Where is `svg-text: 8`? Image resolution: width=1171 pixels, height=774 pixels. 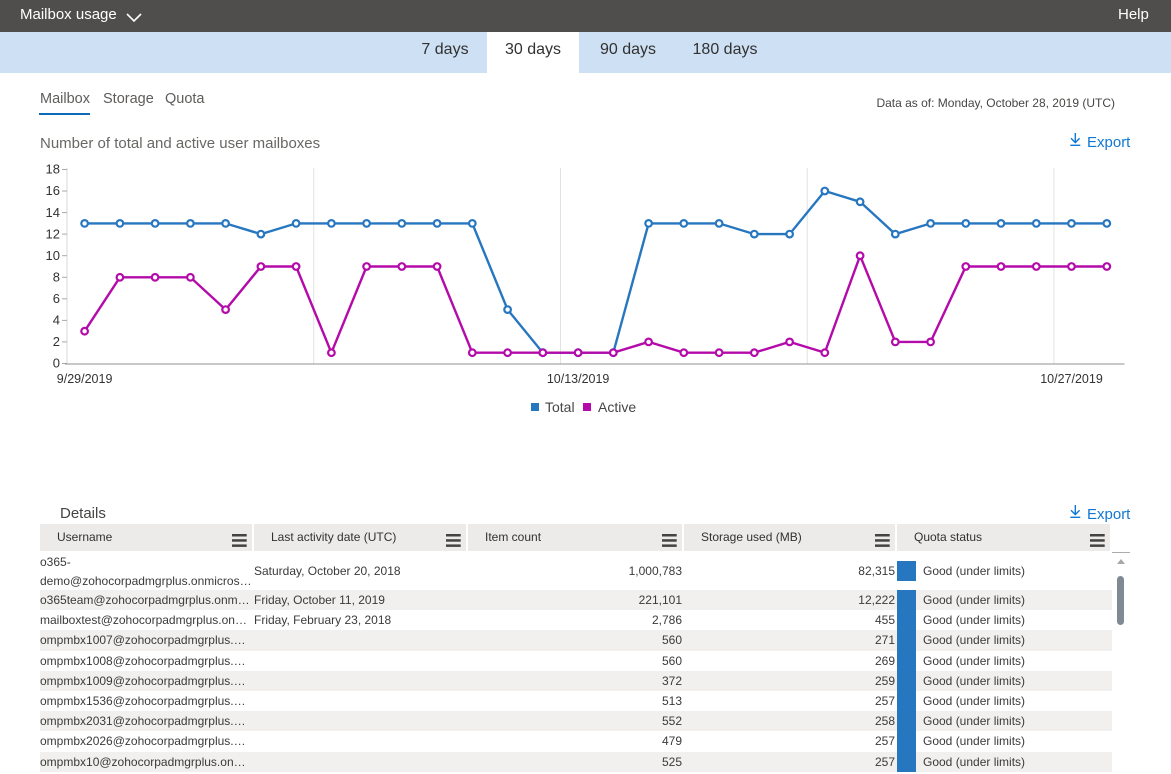
svg-text: 8 is located at coordinates (56, 277).